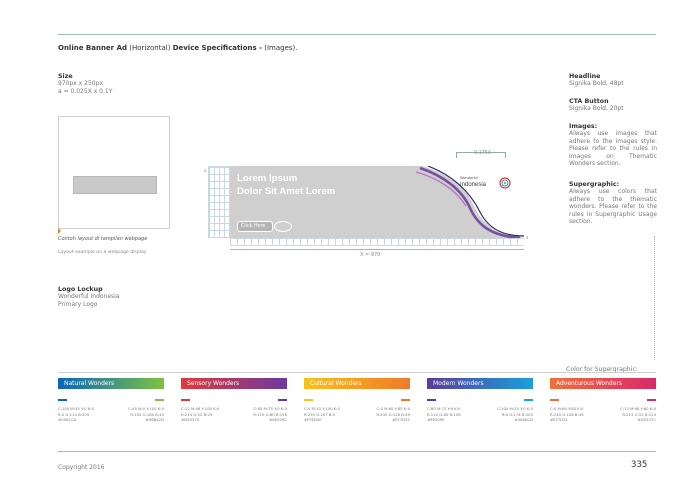  I want to click on size-line2: a = 0.025X x 0.1Y, so click(85, 91).